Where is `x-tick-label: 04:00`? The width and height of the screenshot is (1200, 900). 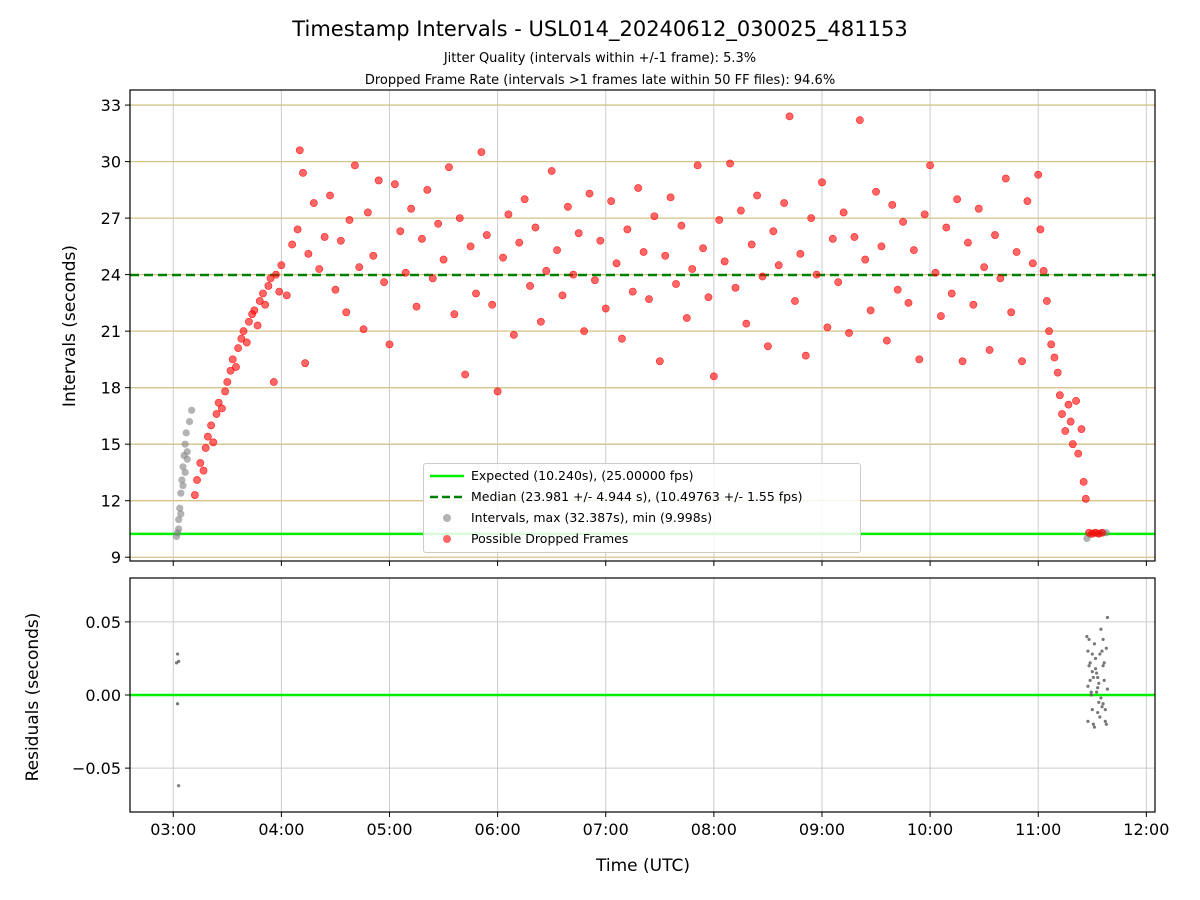
x-tick-label: 04:00 is located at coordinates (281, 829).